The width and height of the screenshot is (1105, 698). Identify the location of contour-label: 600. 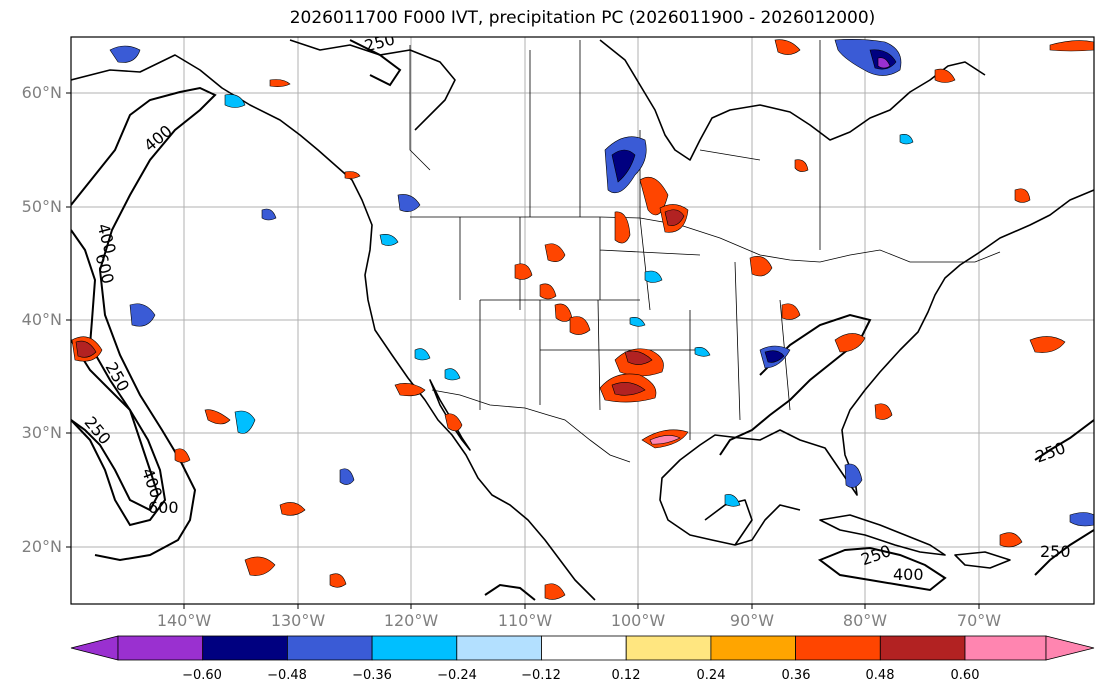
(163, 507).